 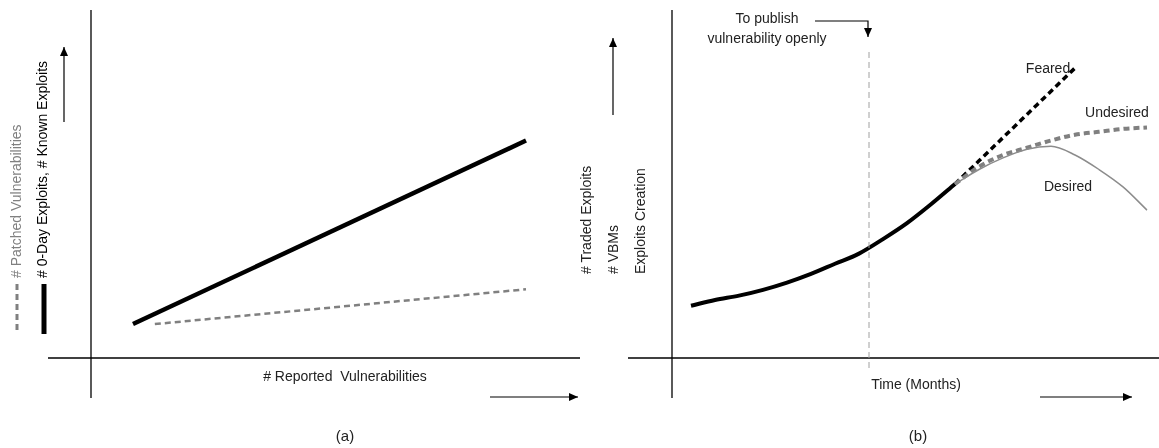 I want to click on text: (a), so click(x=345, y=436).